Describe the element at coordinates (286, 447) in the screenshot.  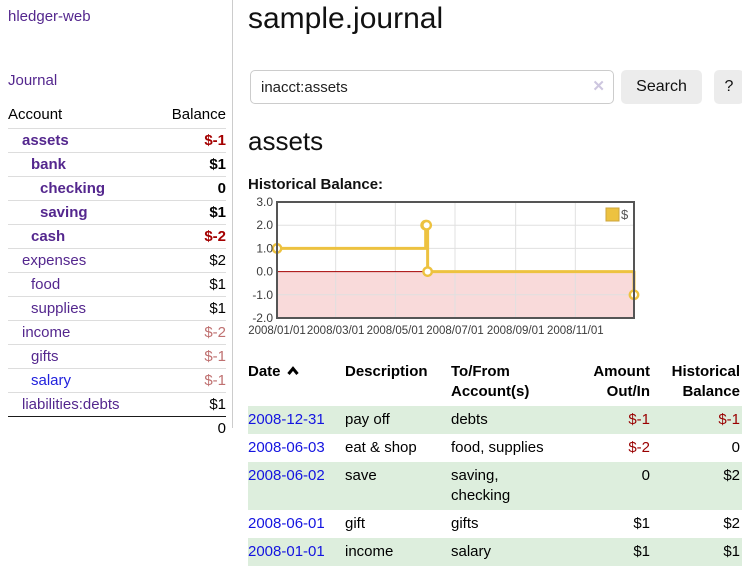
I see `transaction-date-link: 2008-06-03` at that location.